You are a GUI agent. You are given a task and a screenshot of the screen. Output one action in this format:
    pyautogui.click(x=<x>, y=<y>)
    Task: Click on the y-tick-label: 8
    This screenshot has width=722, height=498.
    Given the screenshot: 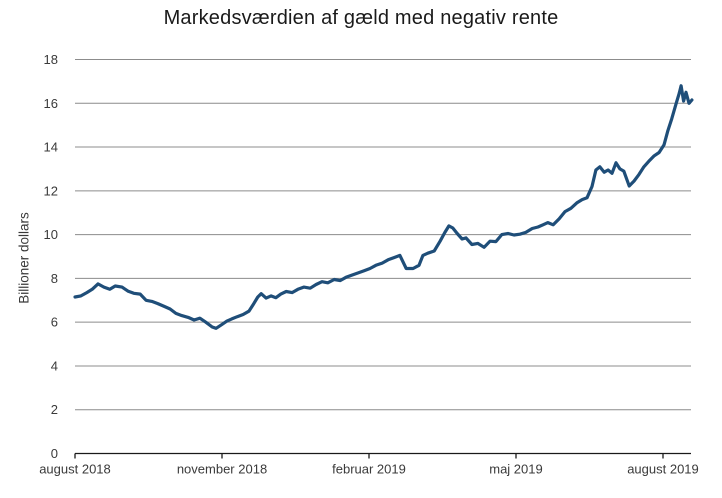 What is the action you would take?
    pyautogui.click(x=54, y=278)
    